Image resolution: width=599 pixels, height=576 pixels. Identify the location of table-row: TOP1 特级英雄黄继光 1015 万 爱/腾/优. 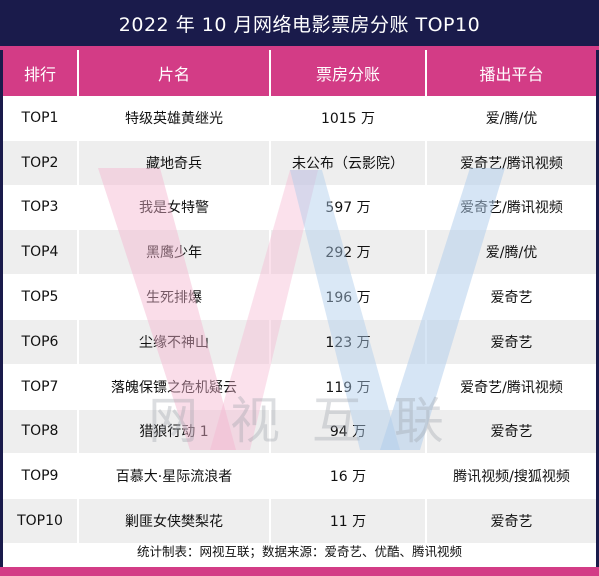
(299, 118).